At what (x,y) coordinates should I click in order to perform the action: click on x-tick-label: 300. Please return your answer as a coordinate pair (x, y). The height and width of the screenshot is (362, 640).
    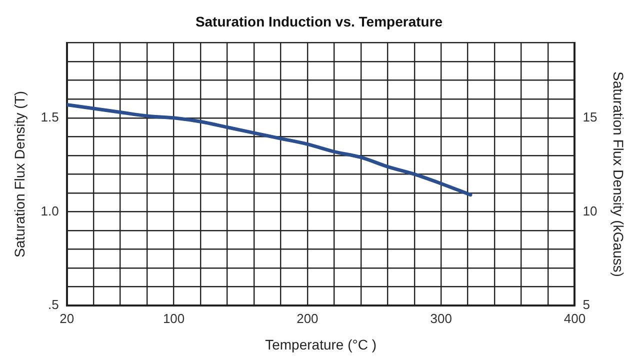
    Looking at the image, I should click on (441, 318).